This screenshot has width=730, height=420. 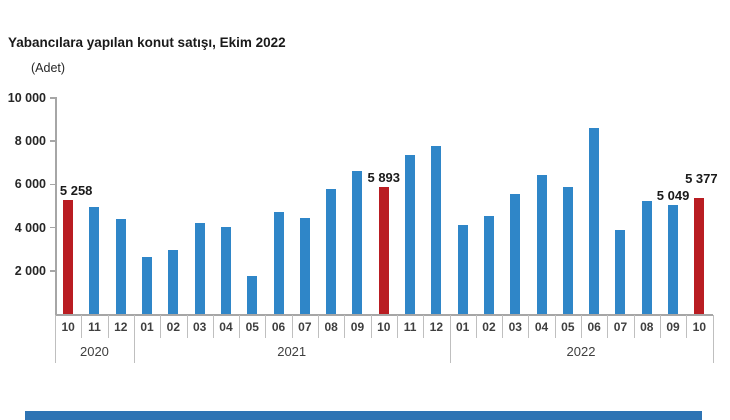 I want to click on x-axis-year-label-2022: 2022, so click(x=581, y=351).